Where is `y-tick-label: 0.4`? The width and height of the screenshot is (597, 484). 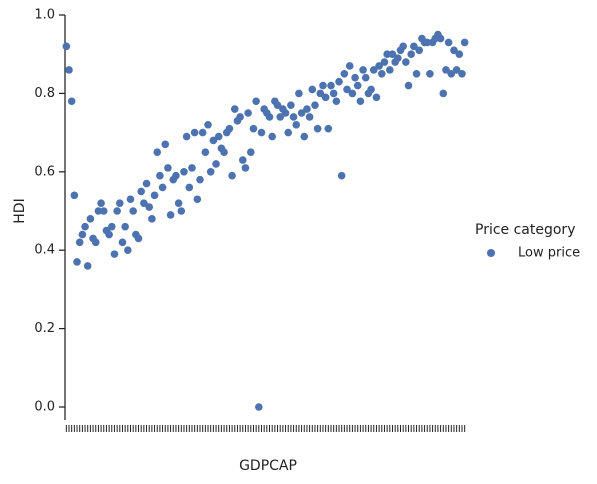
y-tick-label: 0.4 is located at coordinates (44, 250).